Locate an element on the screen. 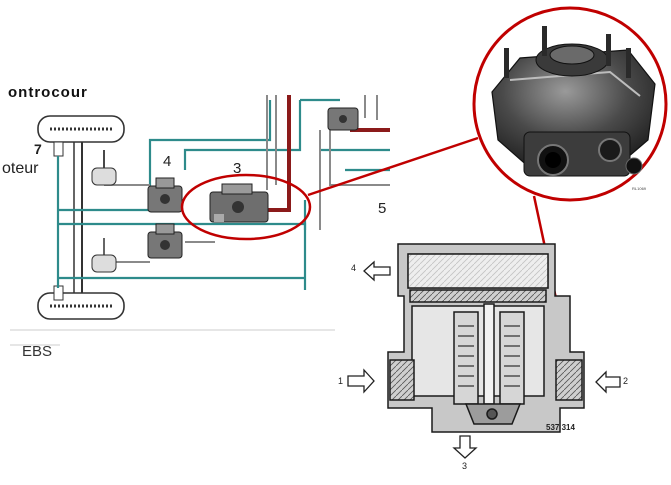 The width and height of the screenshot is (671, 485). rear-axle-drum is located at coordinates (81, 306).